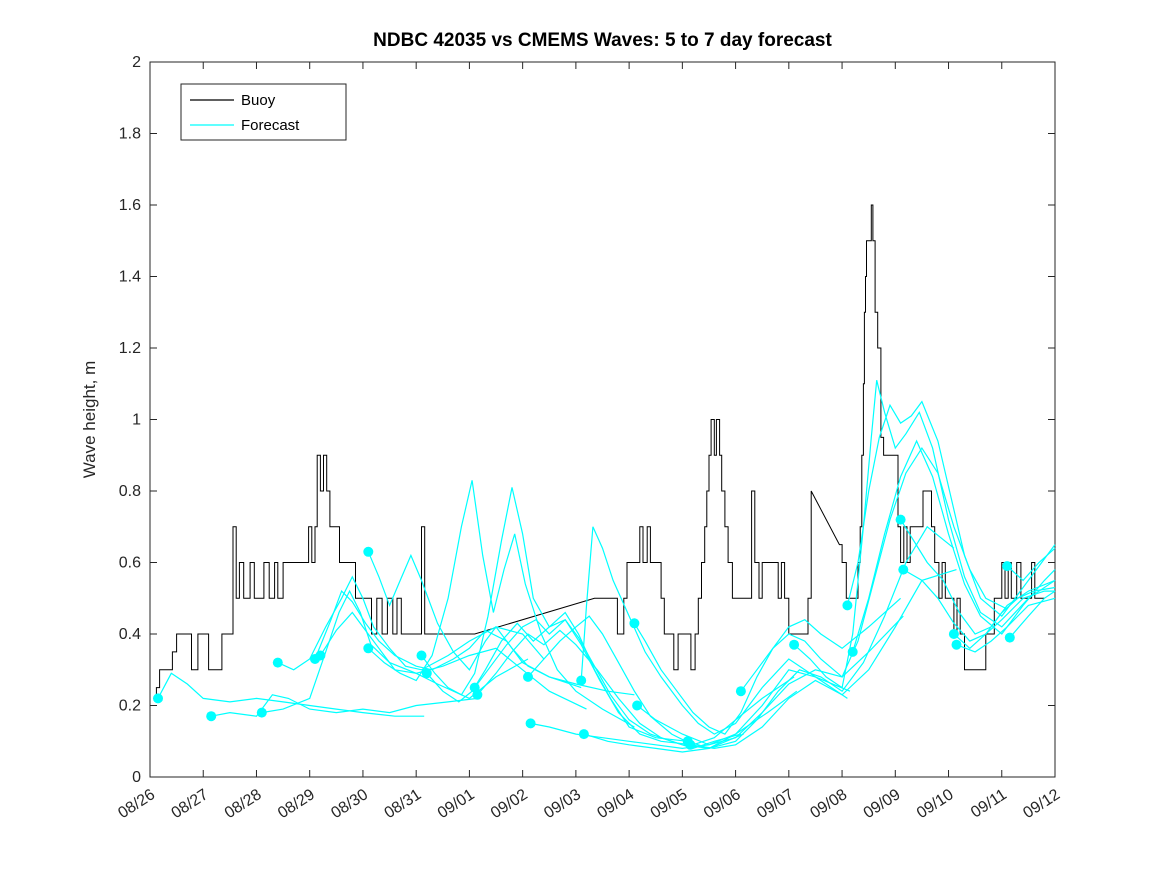  What do you see at coordinates (136, 62) in the screenshot?
I see `y-tick-label: 2` at bounding box center [136, 62].